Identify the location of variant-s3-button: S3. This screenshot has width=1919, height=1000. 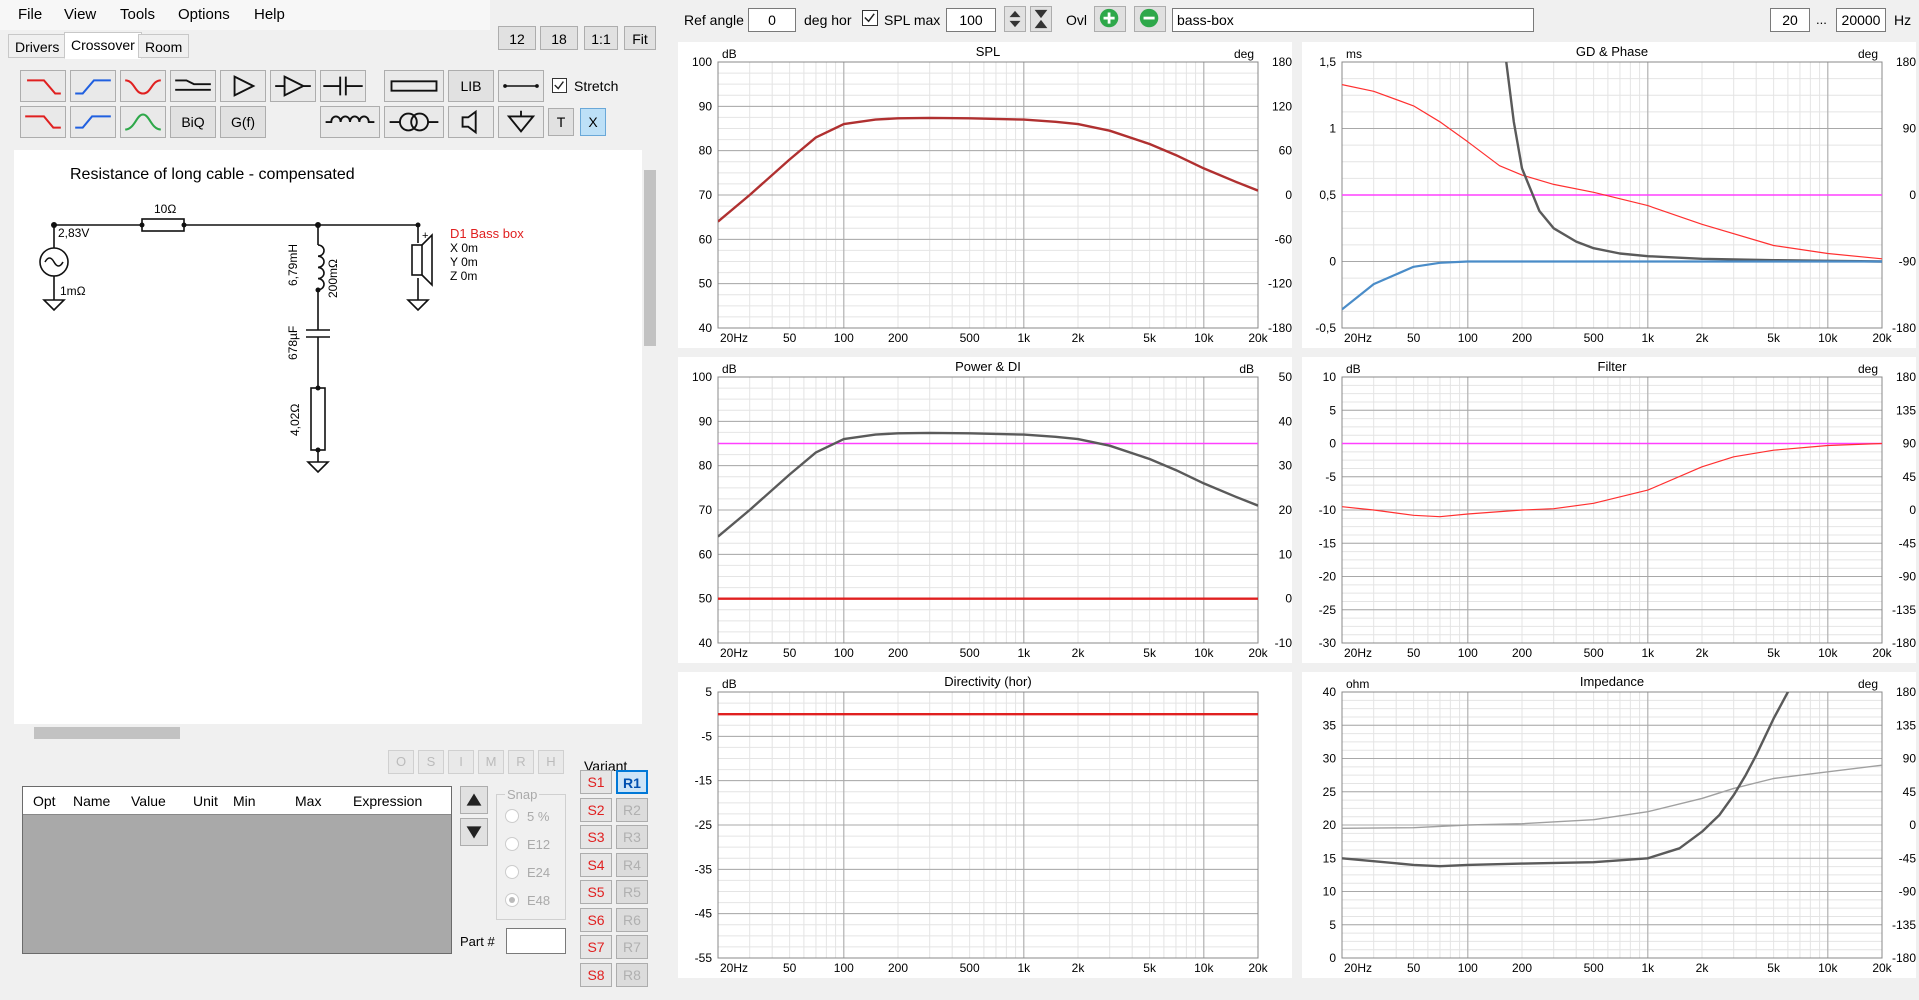
(596, 837).